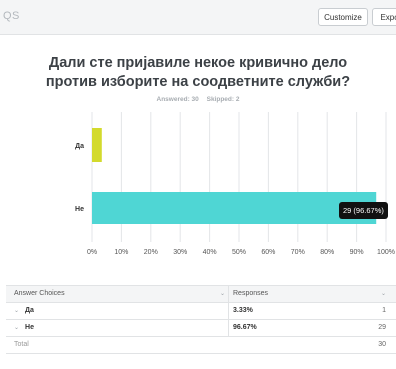 The image size is (396, 369). What do you see at coordinates (21, 344) in the screenshot?
I see `total-label: Total` at bounding box center [21, 344].